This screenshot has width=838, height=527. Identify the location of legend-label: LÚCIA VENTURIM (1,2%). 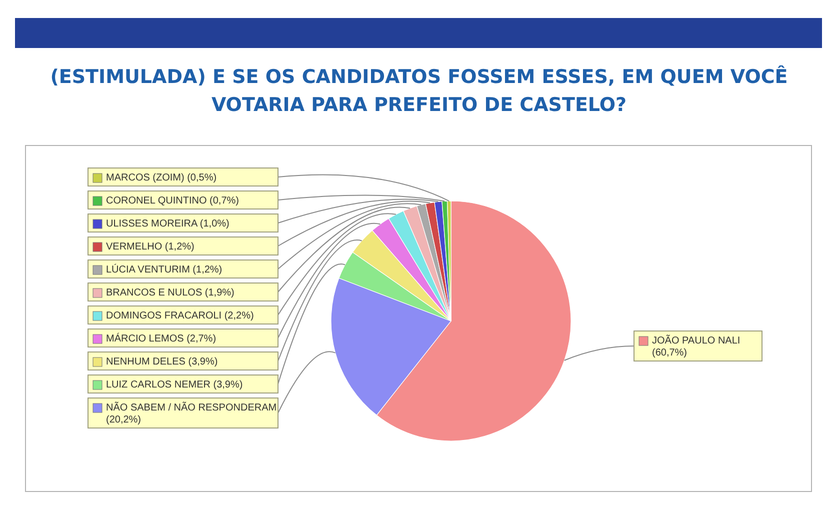
(164, 270).